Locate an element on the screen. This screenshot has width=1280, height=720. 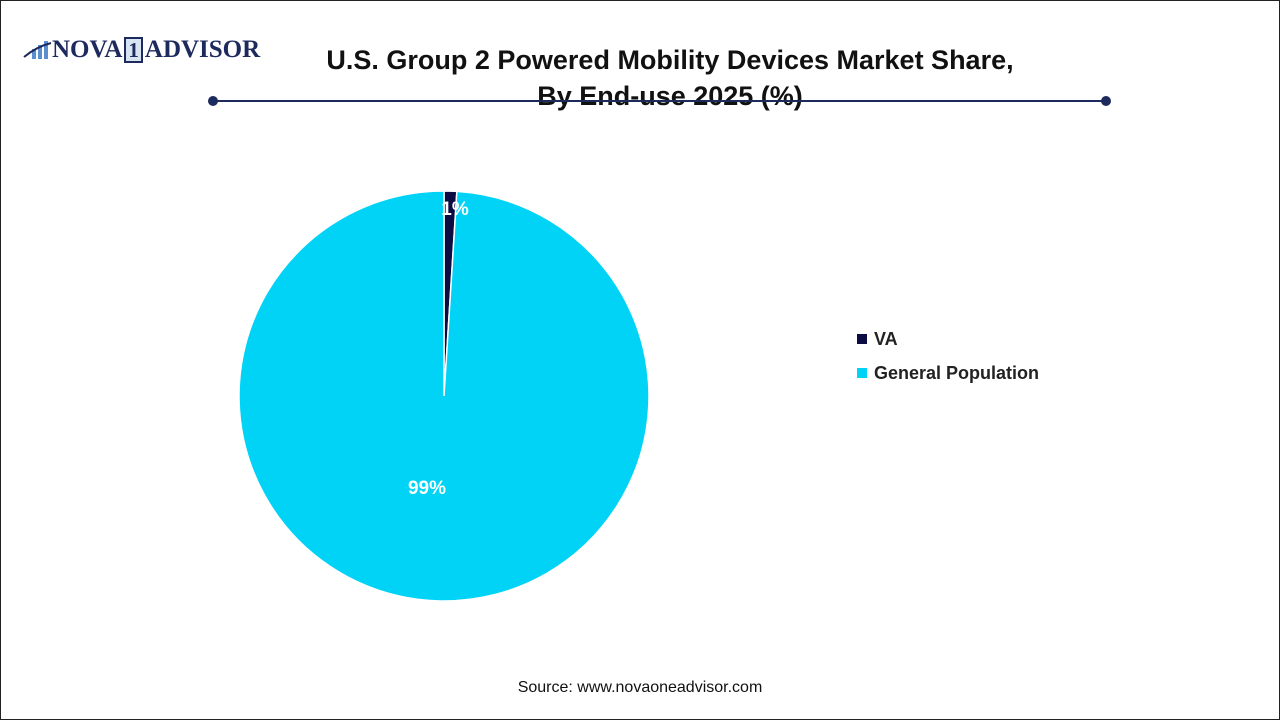
data-label: 99% is located at coordinates (427, 488).